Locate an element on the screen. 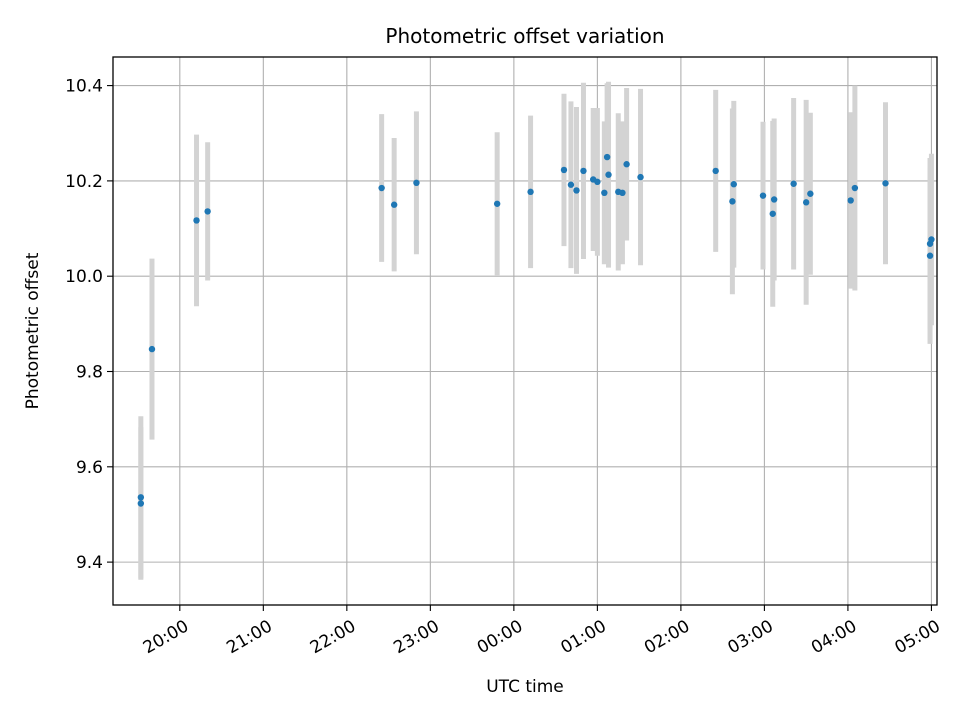 This screenshot has width=960, height=720. y-tick-label: 9.4 is located at coordinates (89, 563).